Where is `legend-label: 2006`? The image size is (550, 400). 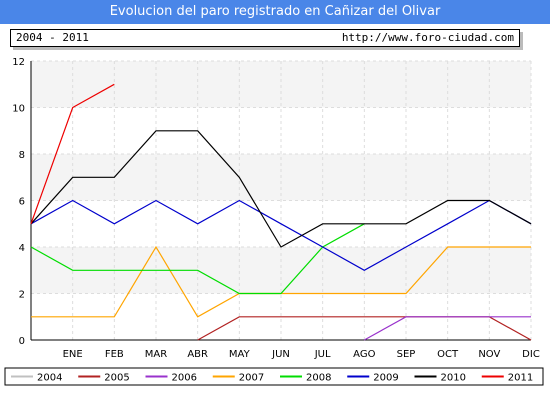 legend-label: 2006 is located at coordinates (184, 378).